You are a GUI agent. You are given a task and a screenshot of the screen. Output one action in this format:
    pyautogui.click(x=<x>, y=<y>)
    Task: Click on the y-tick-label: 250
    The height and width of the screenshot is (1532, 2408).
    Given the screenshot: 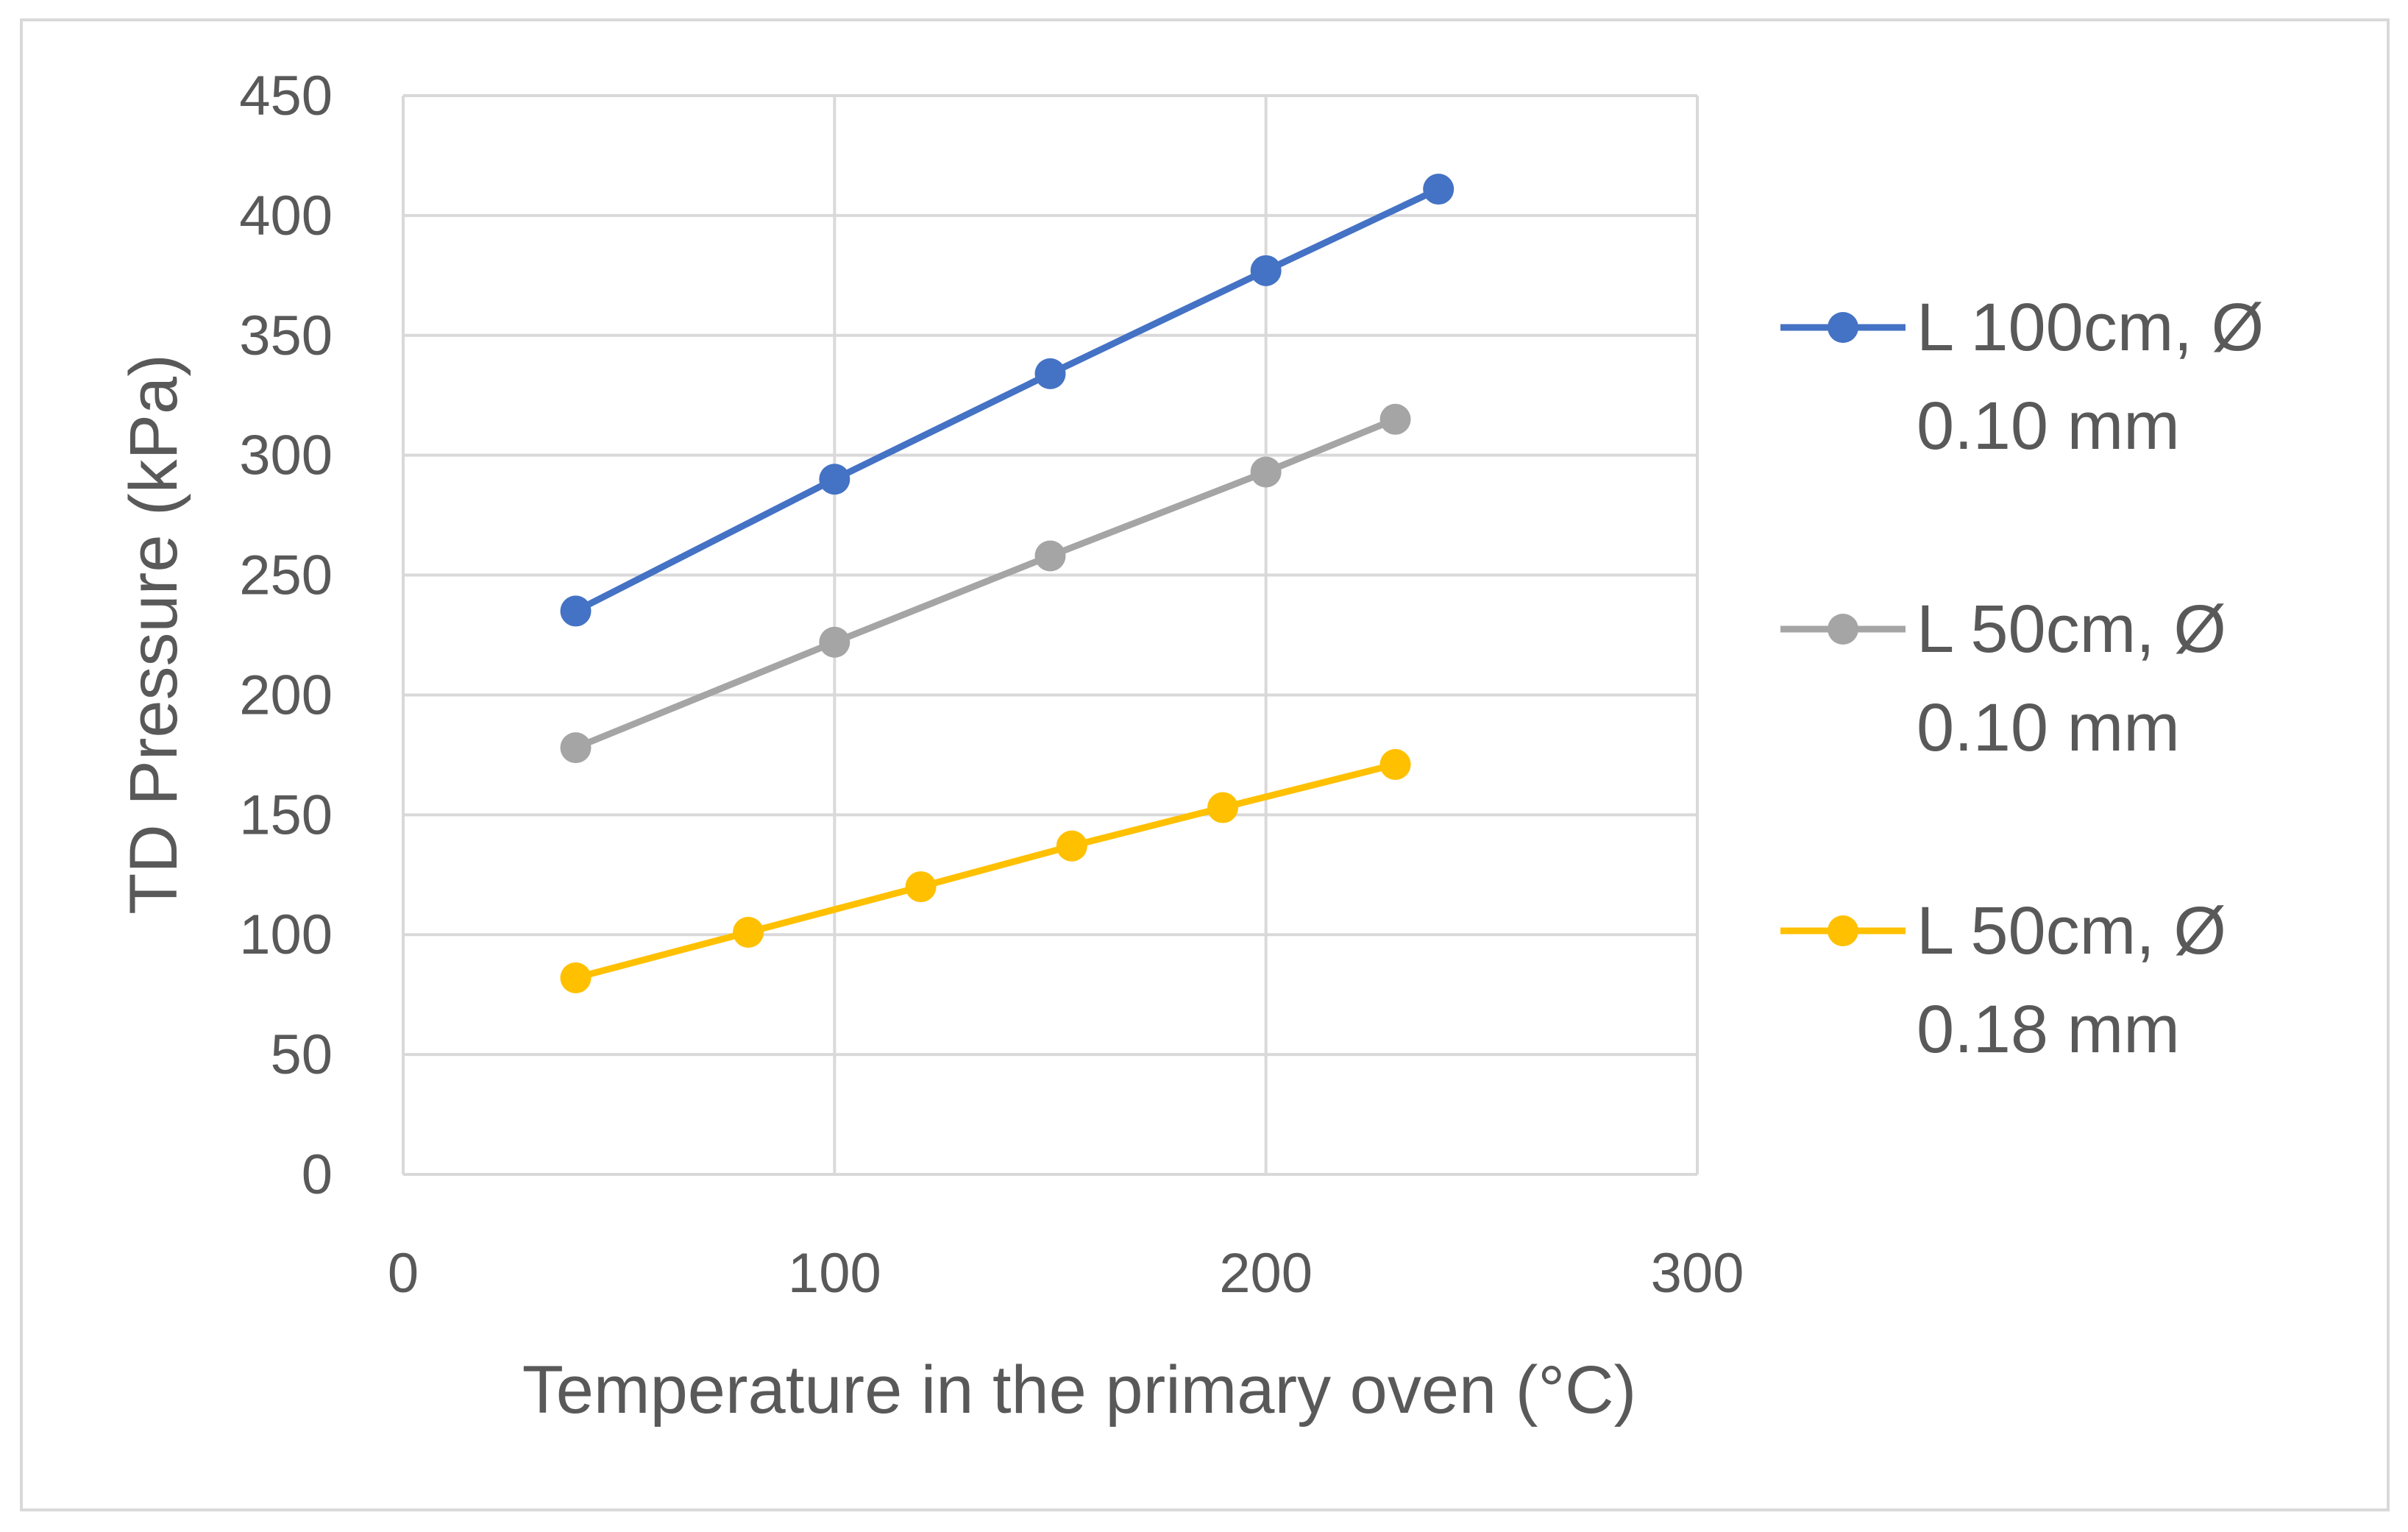 What is the action you would take?
    pyautogui.click(x=286, y=576)
    